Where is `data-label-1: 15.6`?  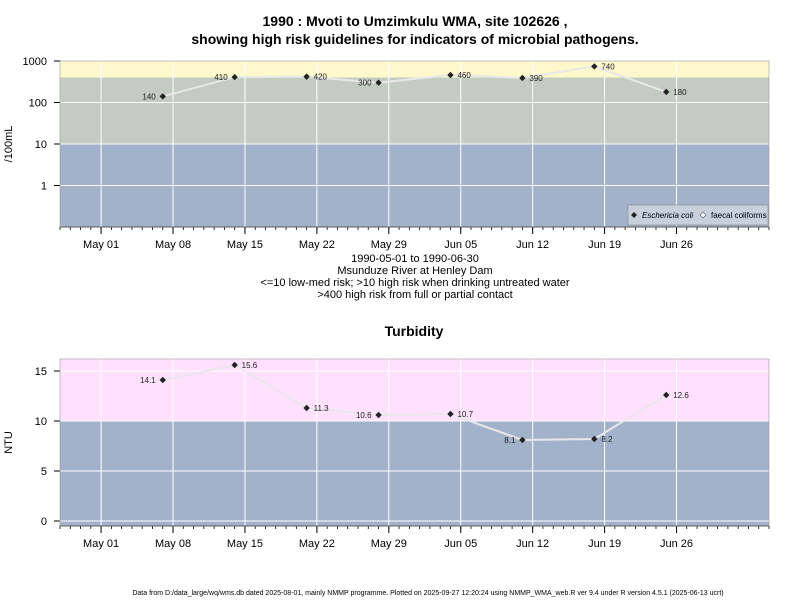 data-label-1: 15.6 is located at coordinates (250, 365).